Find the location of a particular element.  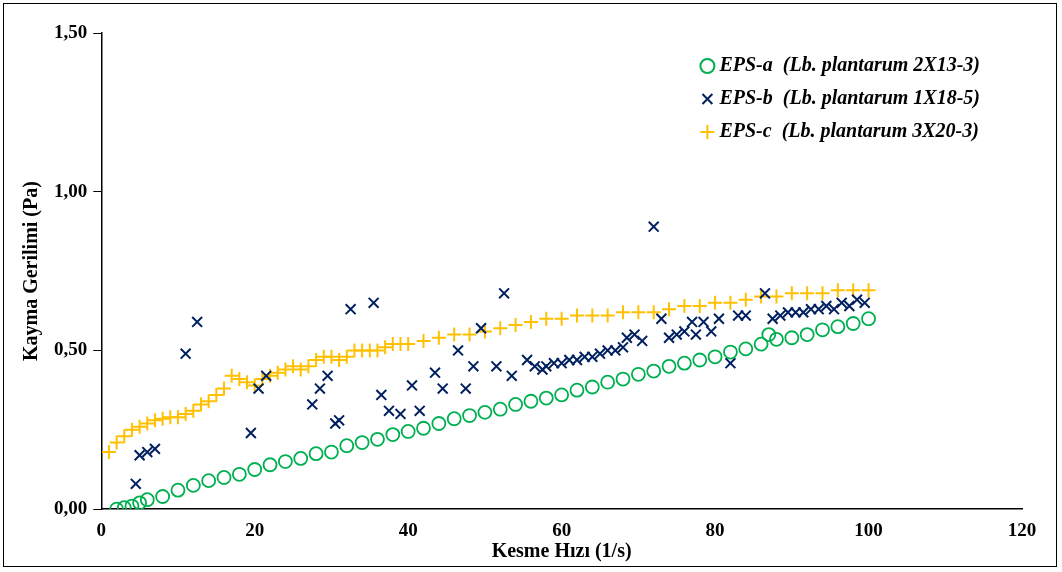

x-tick-label: 80 is located at coordinates (715, 529).